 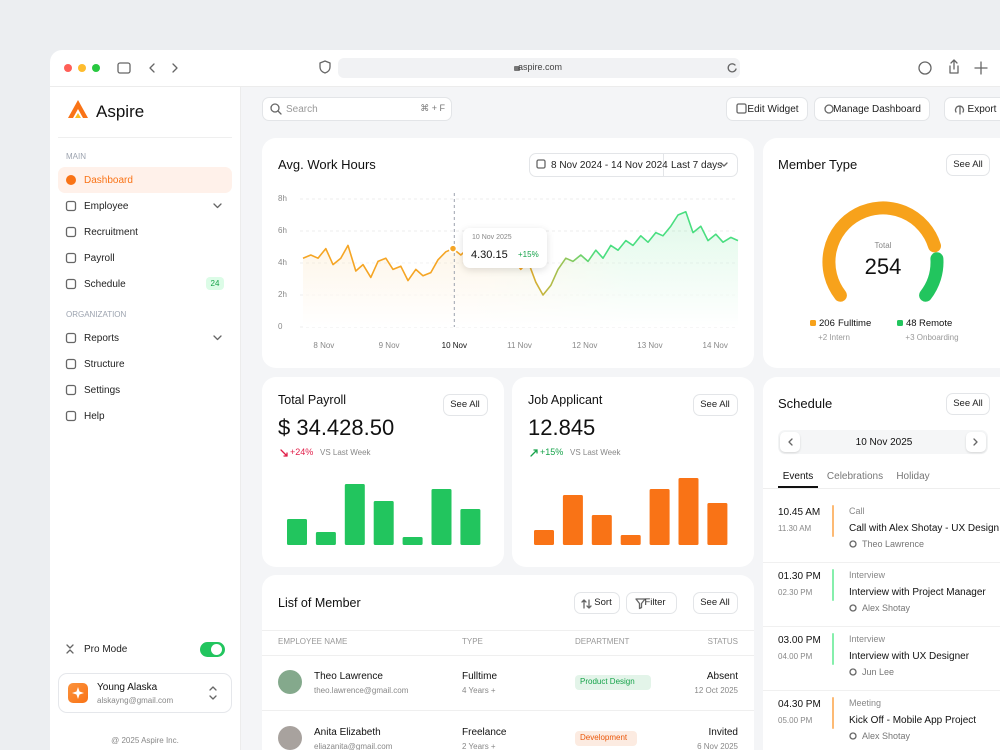 I want to click on card-title: Job Applicant, so click(x=565, y=399).